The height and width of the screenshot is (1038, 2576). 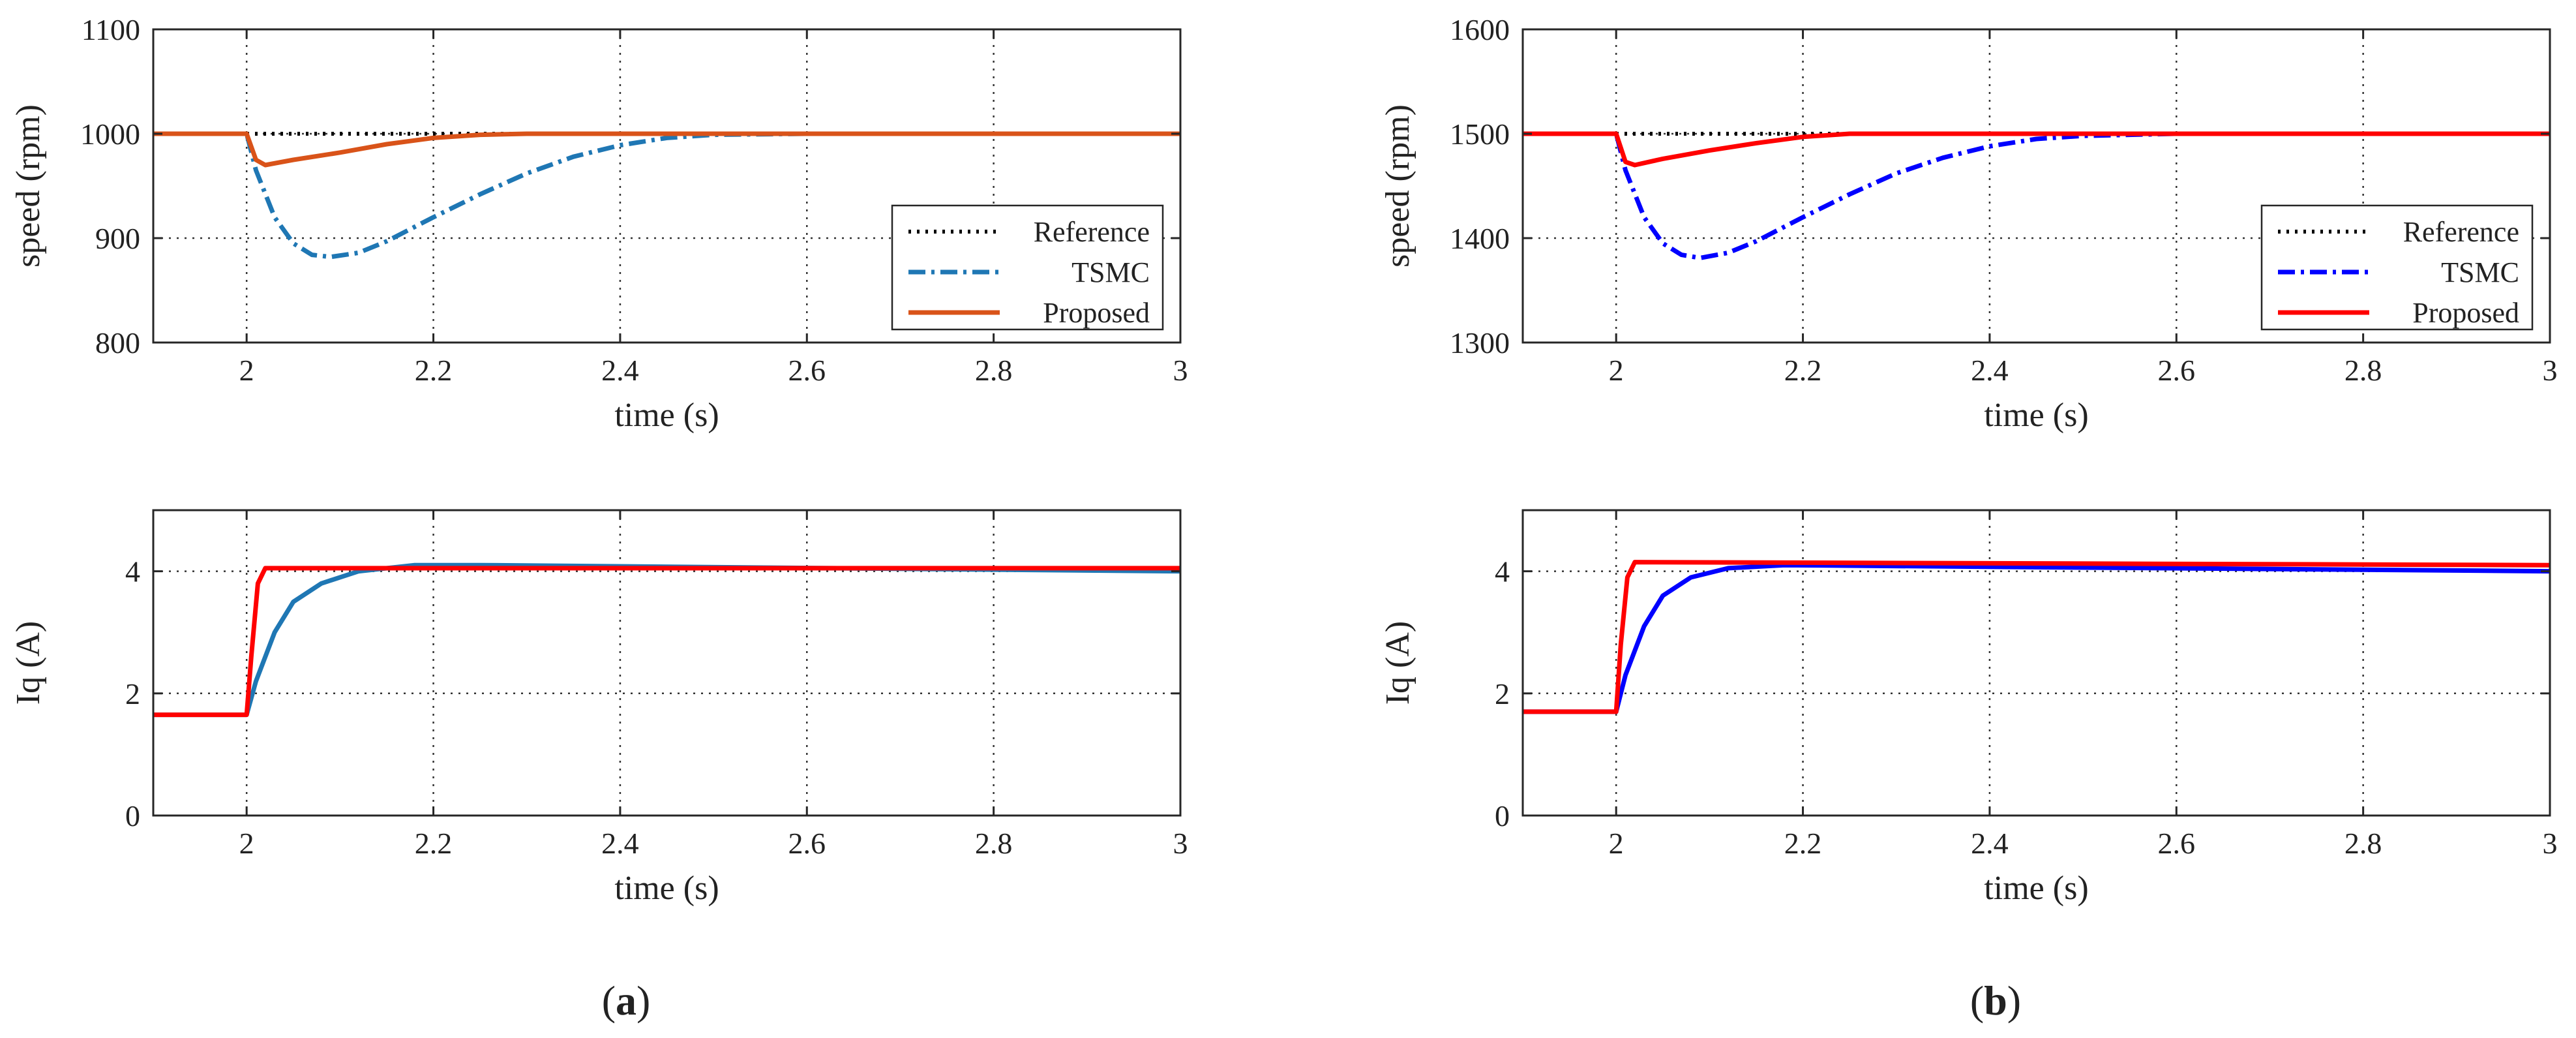 I want to click on panel-label-b-open: (, so click(x=1977, y=1001).